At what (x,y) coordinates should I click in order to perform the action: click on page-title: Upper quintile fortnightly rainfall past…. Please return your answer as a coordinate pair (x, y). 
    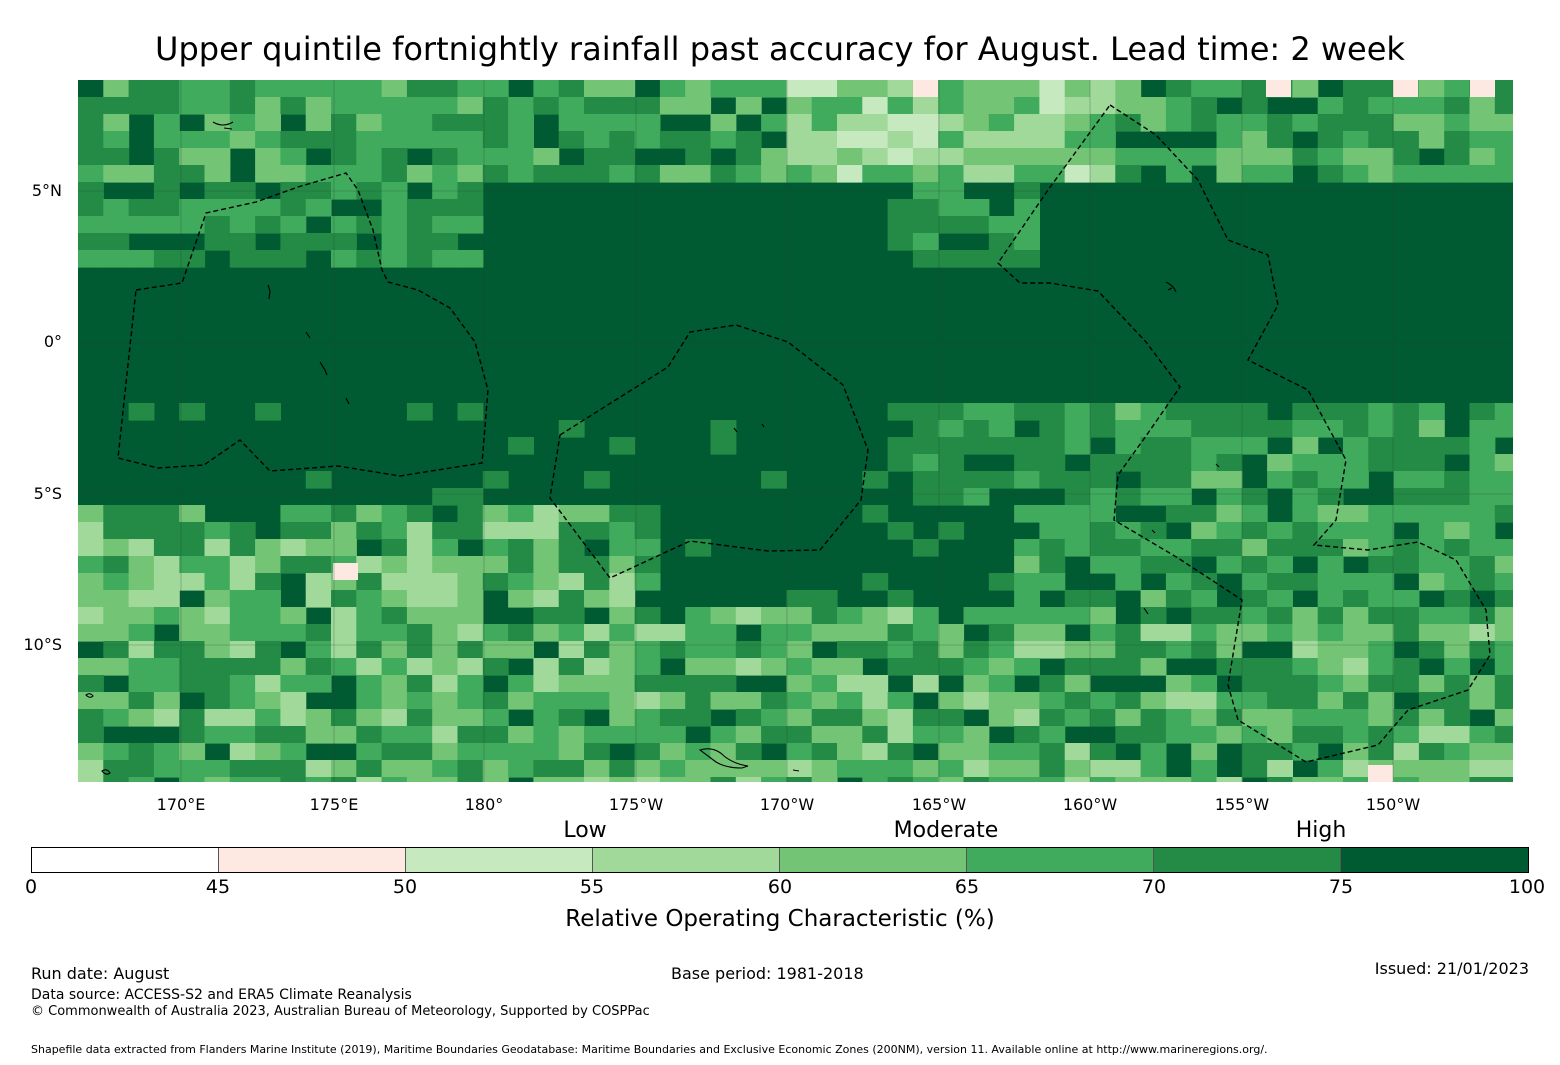
    Looking at the image, I should click on (780, 49).